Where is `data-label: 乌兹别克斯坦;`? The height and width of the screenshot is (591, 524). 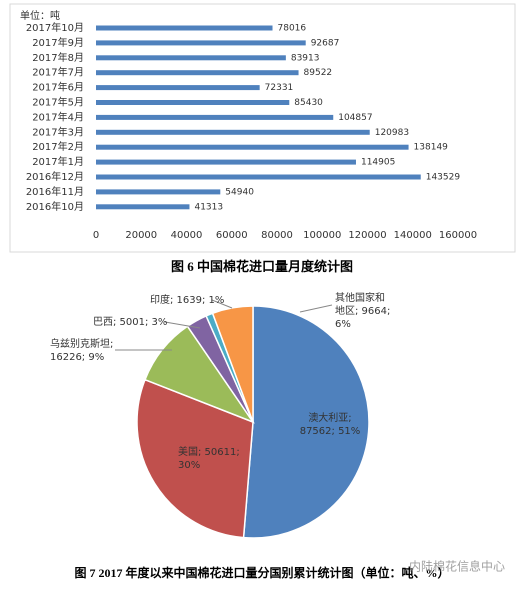 data-label: 乌兹别克斯坦; is located at coordinates (81, 343).